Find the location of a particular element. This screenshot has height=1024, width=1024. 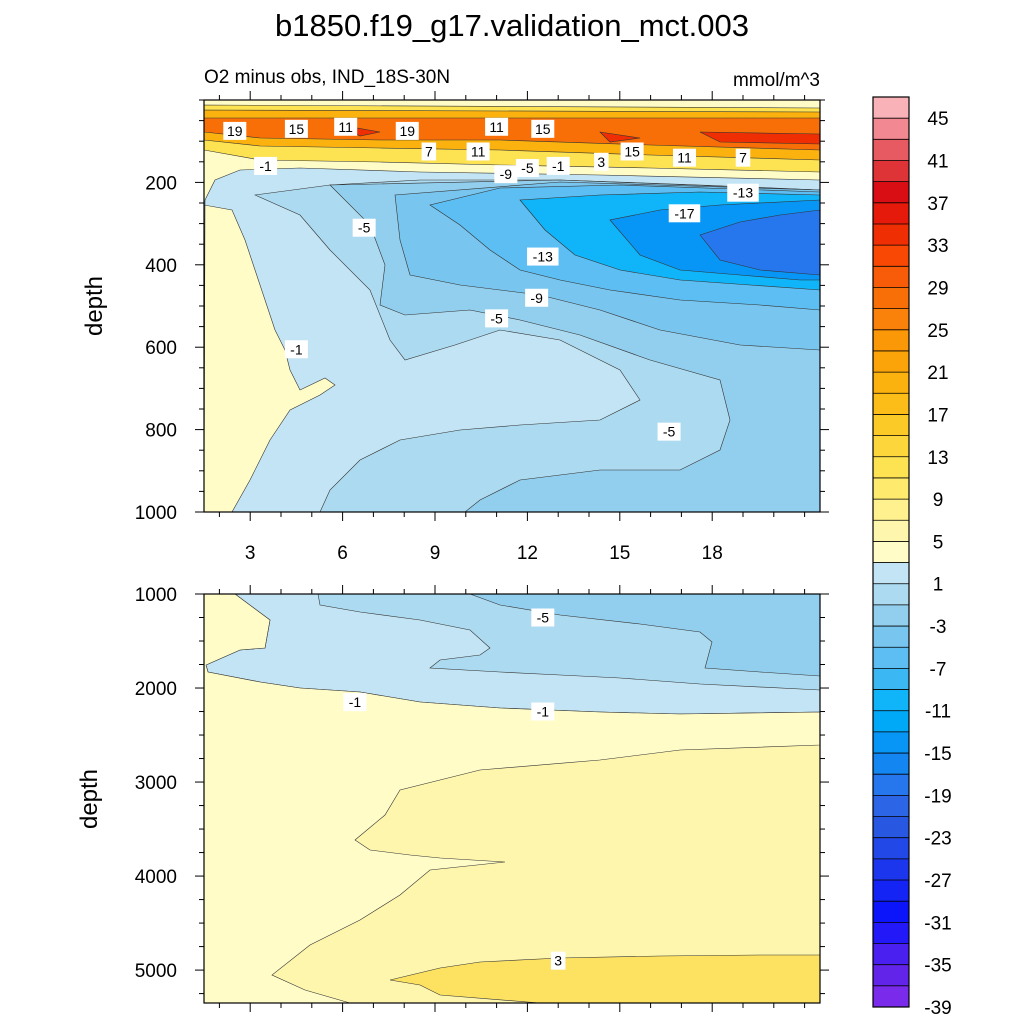

colorbar-label: -7 is located at coordinates (938, 669).